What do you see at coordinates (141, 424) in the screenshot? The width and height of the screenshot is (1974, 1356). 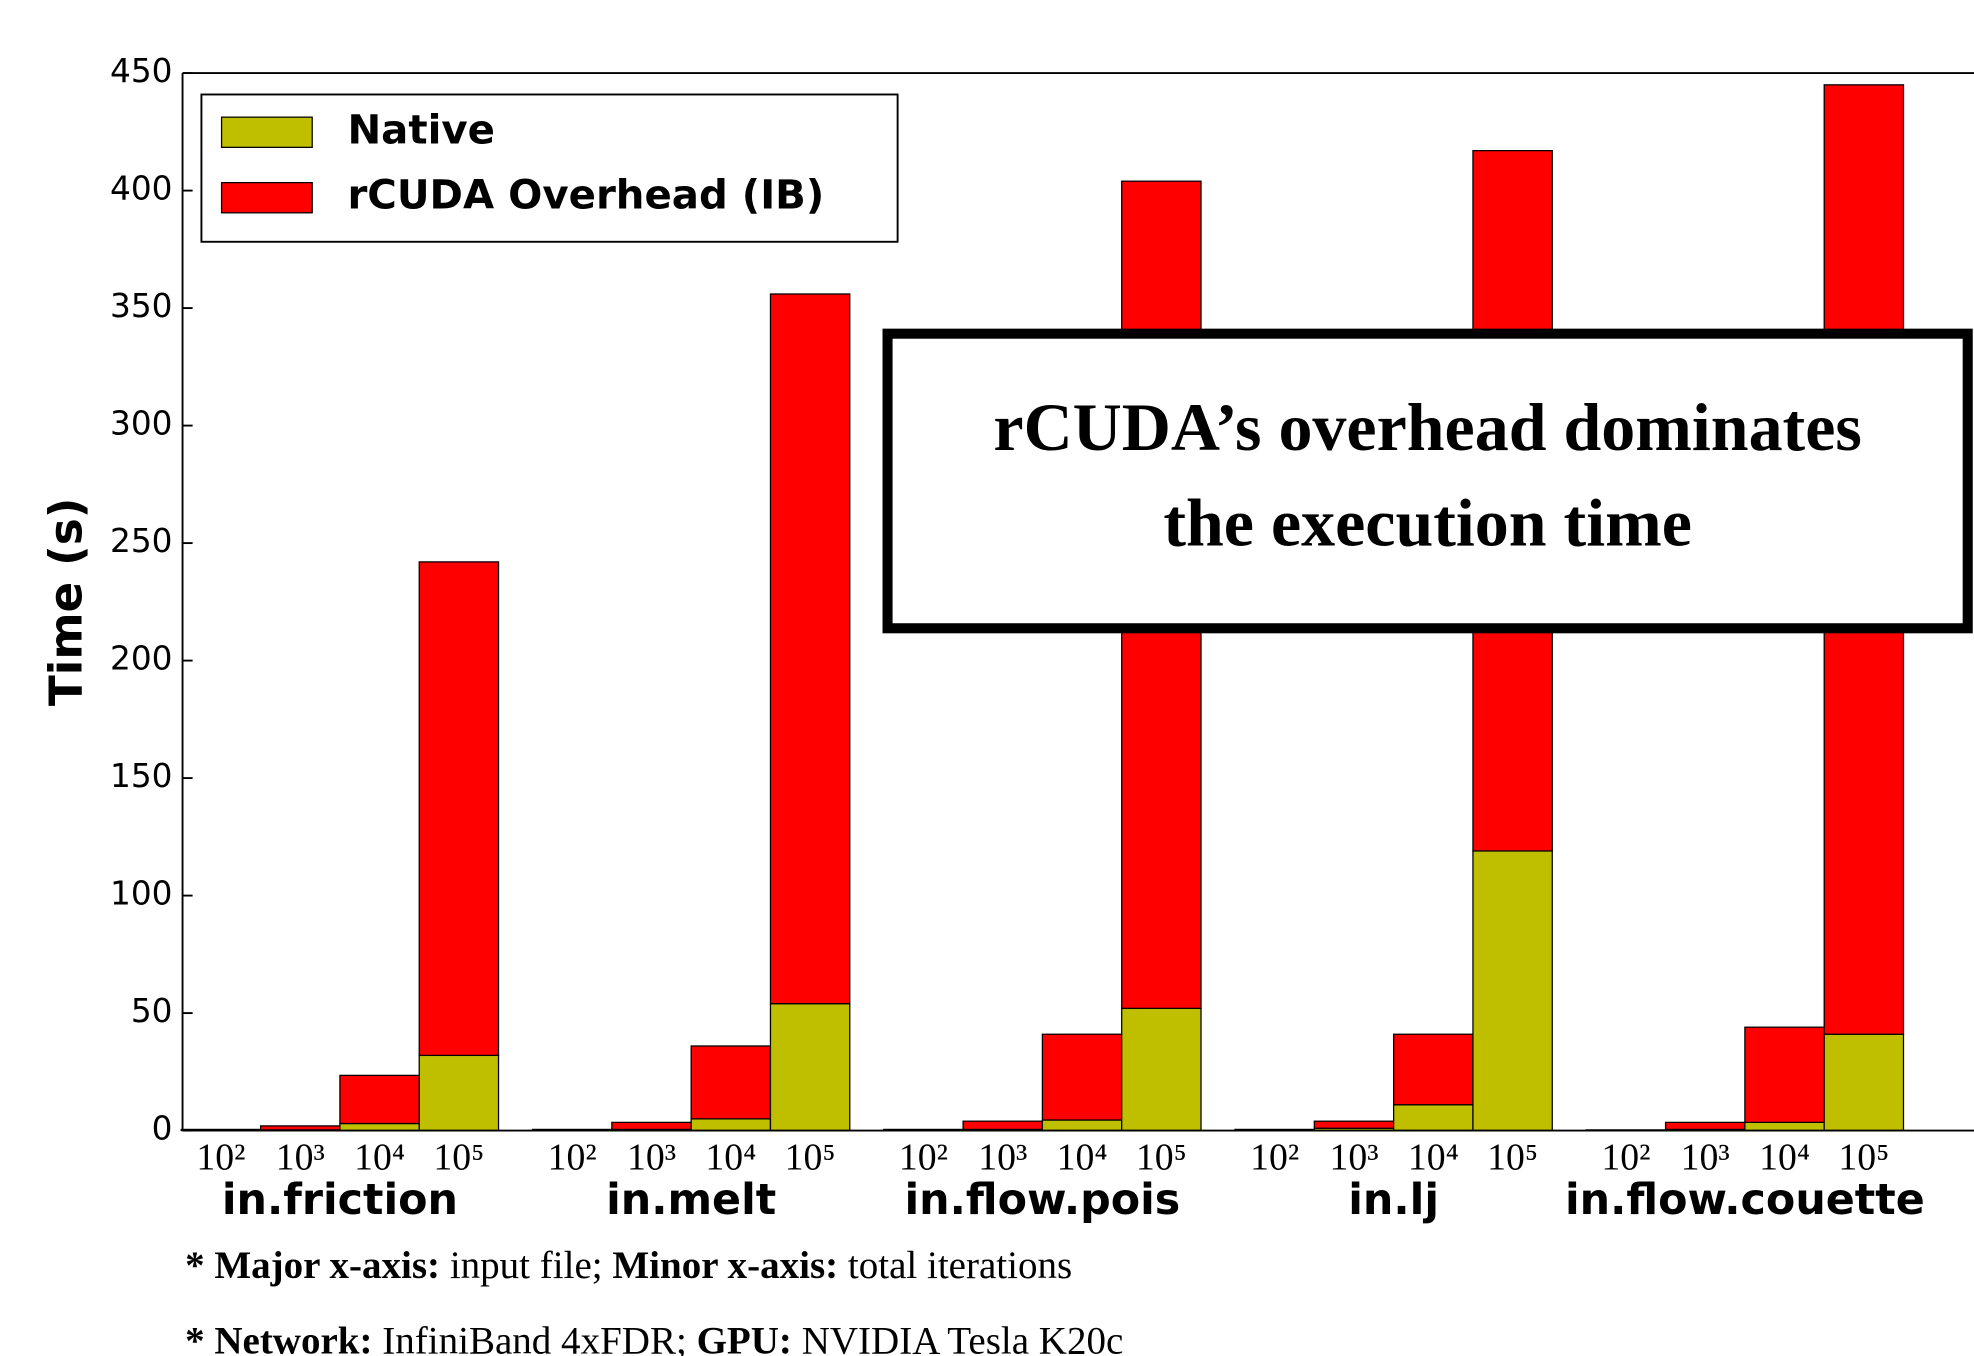 I see `y-tick-label: 300` at bounding box center [141, 424].